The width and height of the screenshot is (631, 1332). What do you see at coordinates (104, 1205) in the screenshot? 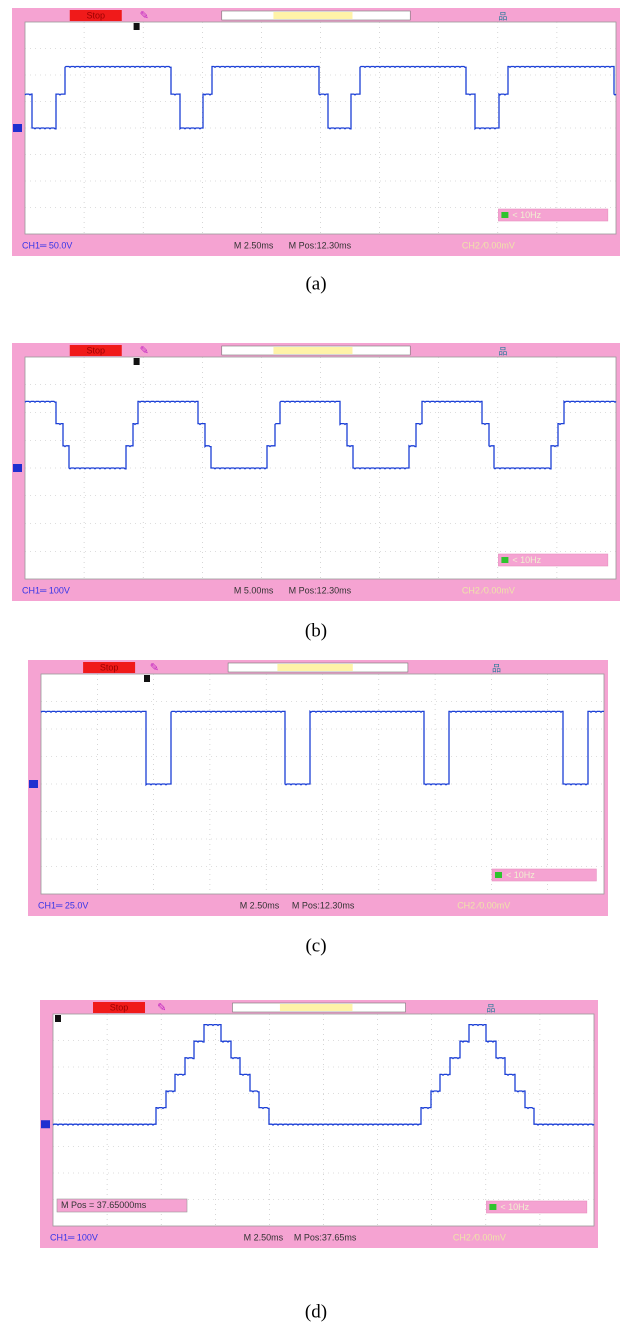
I see `mpos-overlay: M Pos = 37.65000ms` at bounding box center [104, 1205].